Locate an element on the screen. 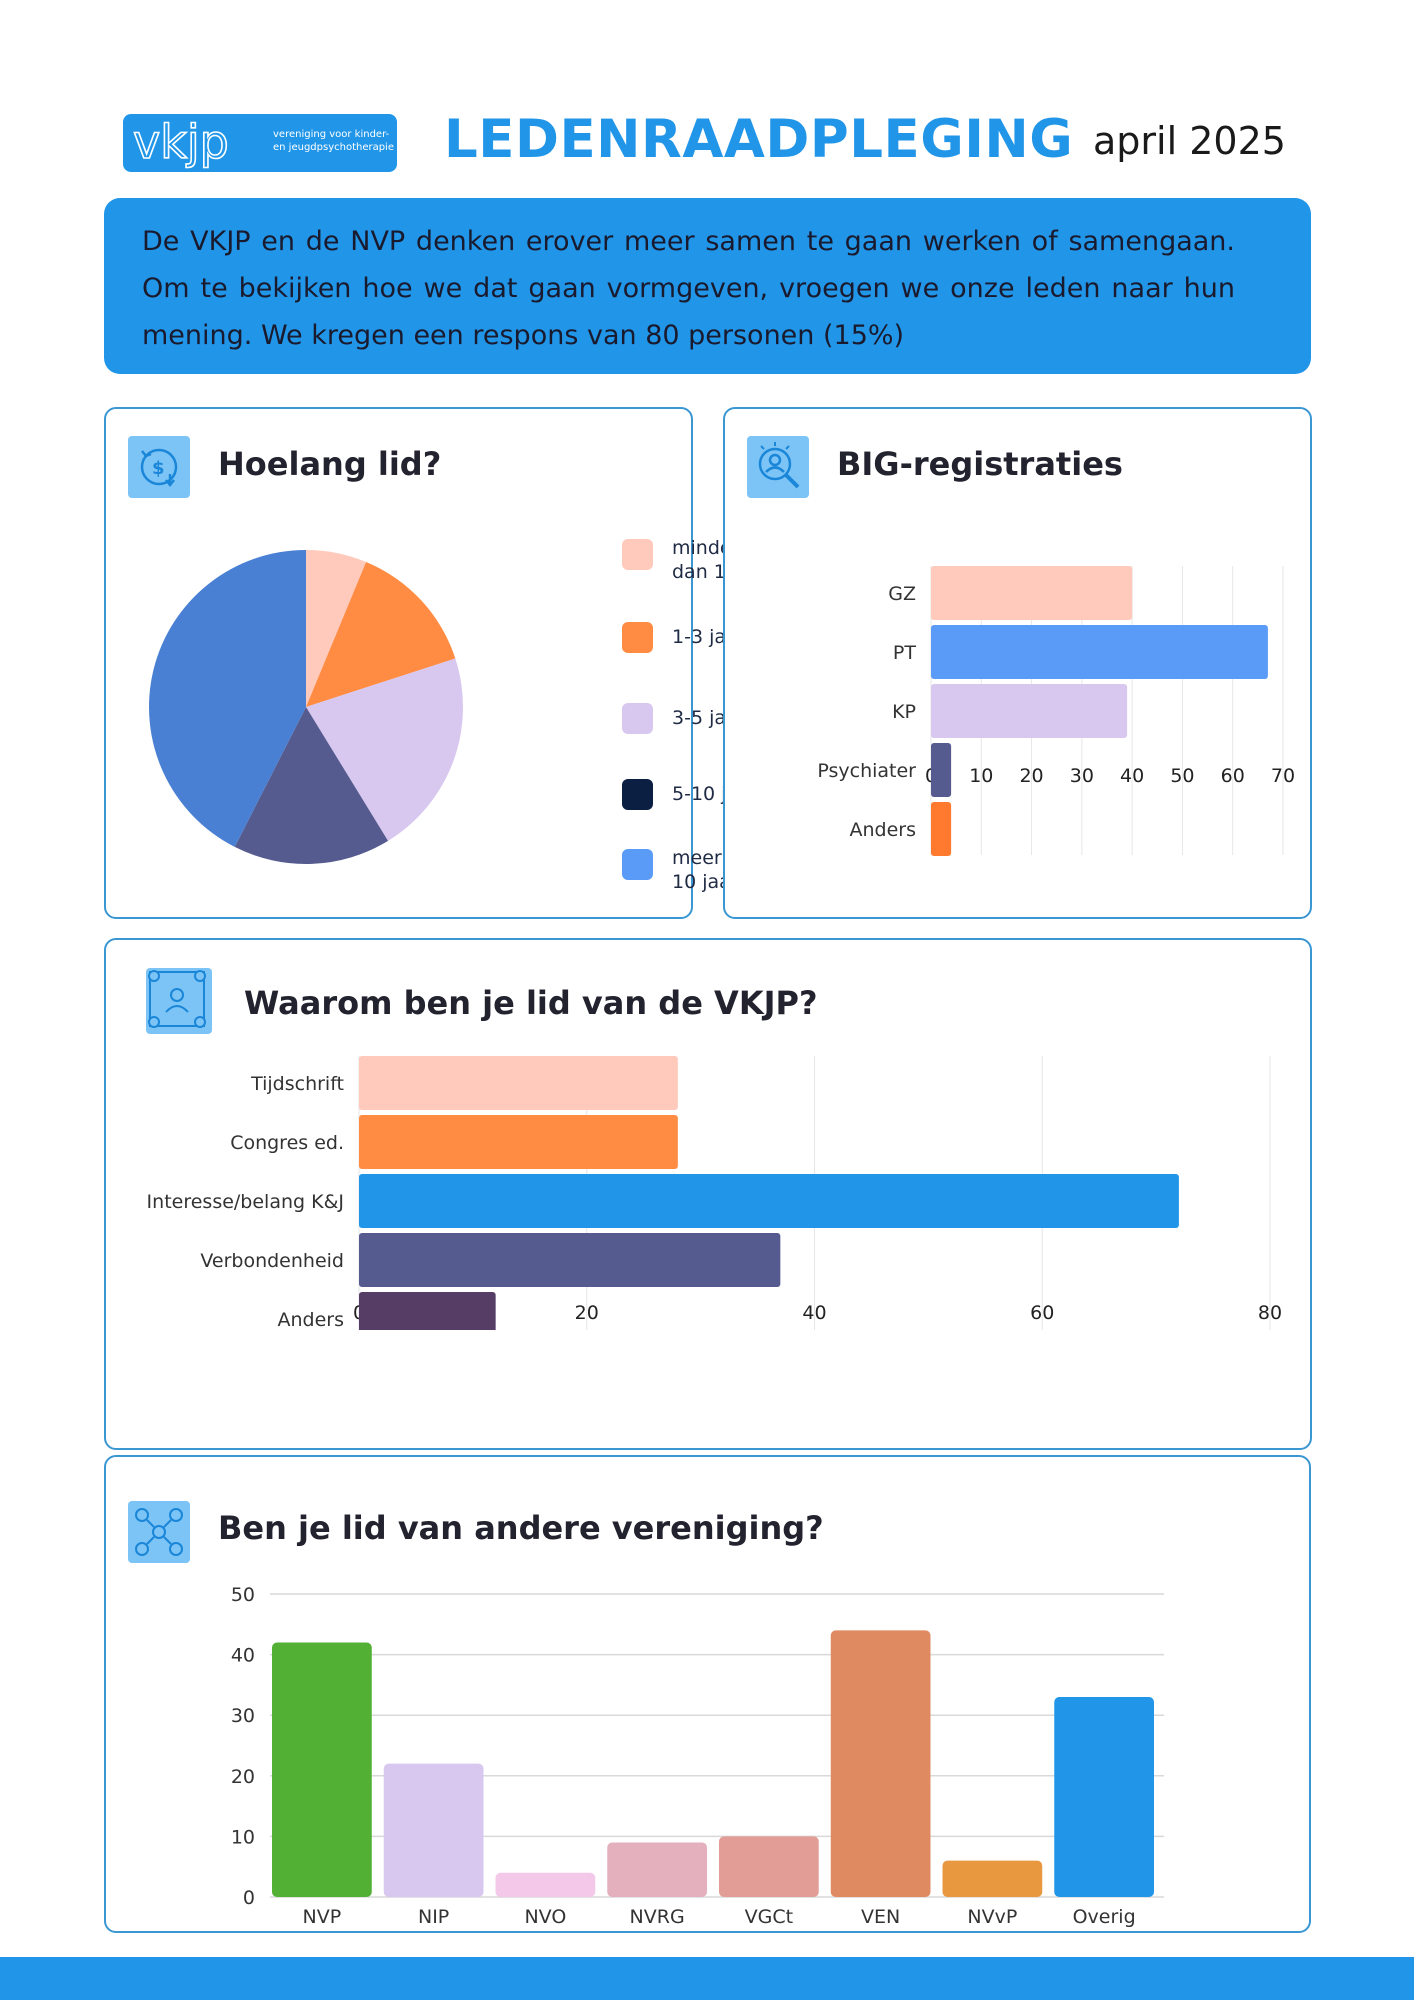 The width and height of the screenshot is (1414, 2000). connected-people-icon is located at coordinates (159, 1532).